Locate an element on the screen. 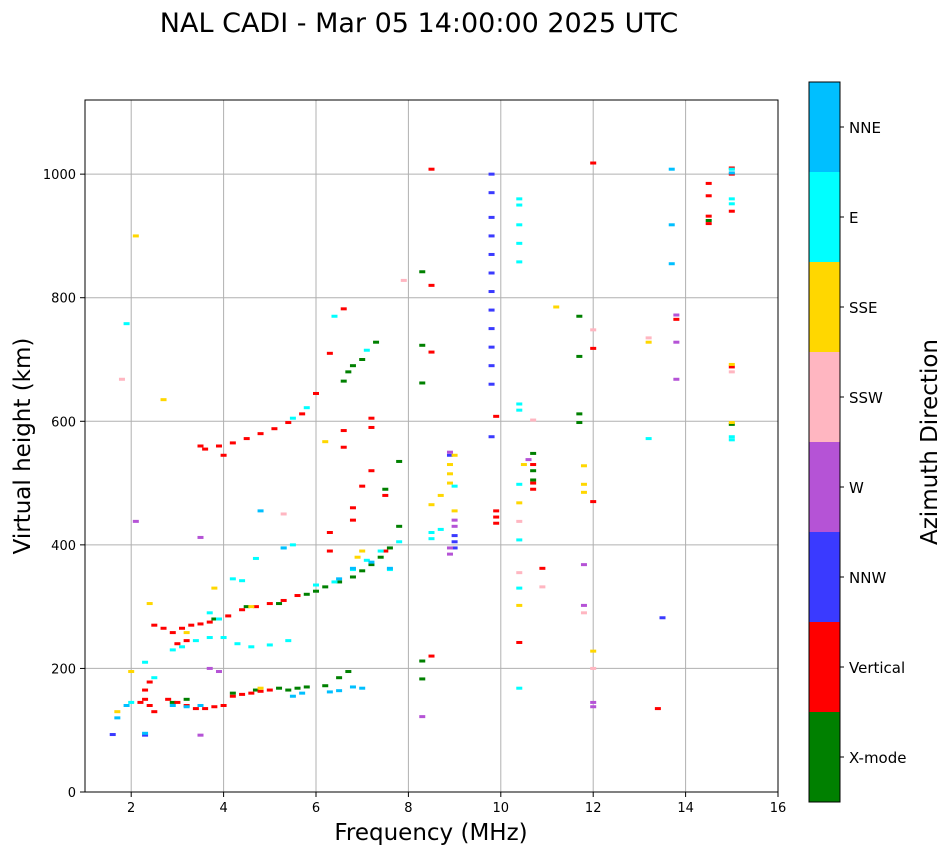 The height and width of the screenshot is (856, 951). colorbar-frame is located at coordinates (824, 442).